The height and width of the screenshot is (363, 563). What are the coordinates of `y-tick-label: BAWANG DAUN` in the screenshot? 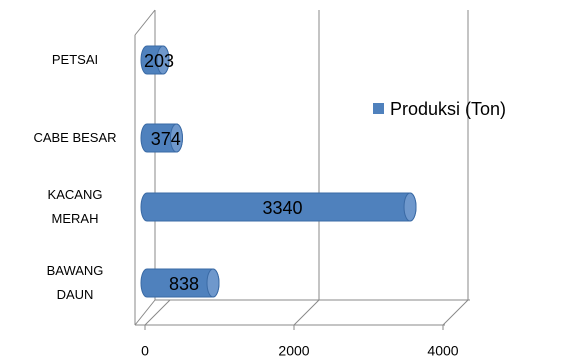 It's located at (75, 282).